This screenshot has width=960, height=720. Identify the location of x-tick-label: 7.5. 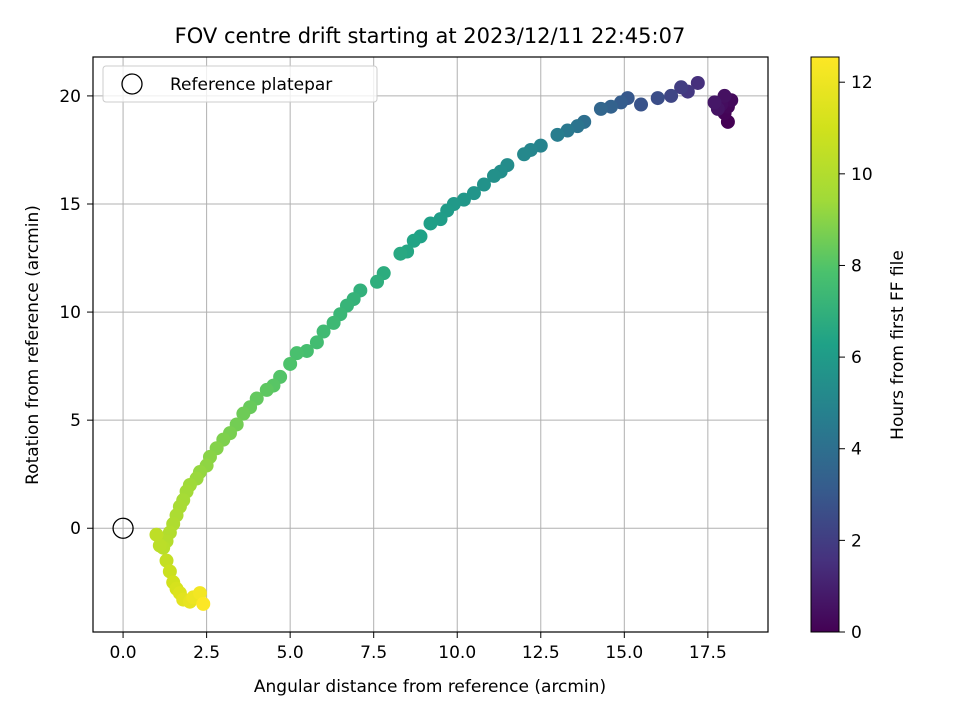
(373, 653).